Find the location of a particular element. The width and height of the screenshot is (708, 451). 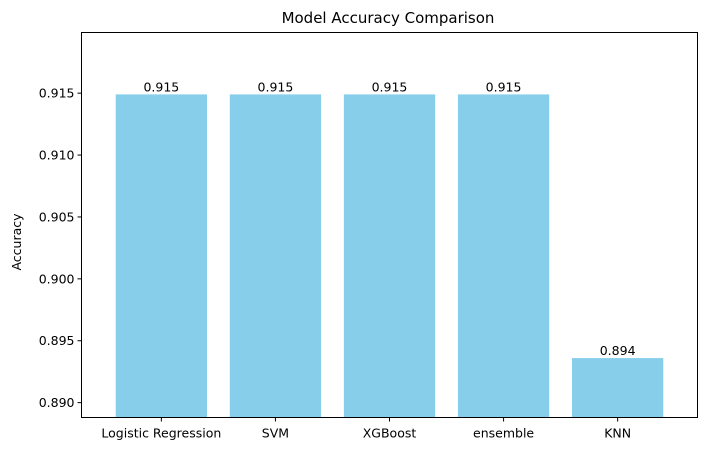

bar-value-label-3: 0.915 is located at coordinates (504, 86).